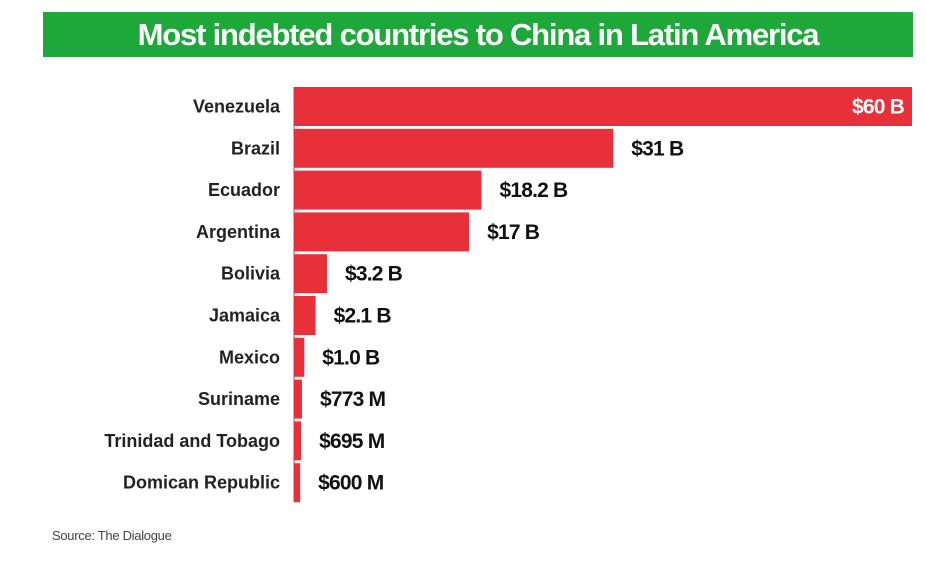 This screenshot has height=570, width=926. Describe the element at coordinates (382, 232) in the screenshot. I see `bar-argentina` at that location.